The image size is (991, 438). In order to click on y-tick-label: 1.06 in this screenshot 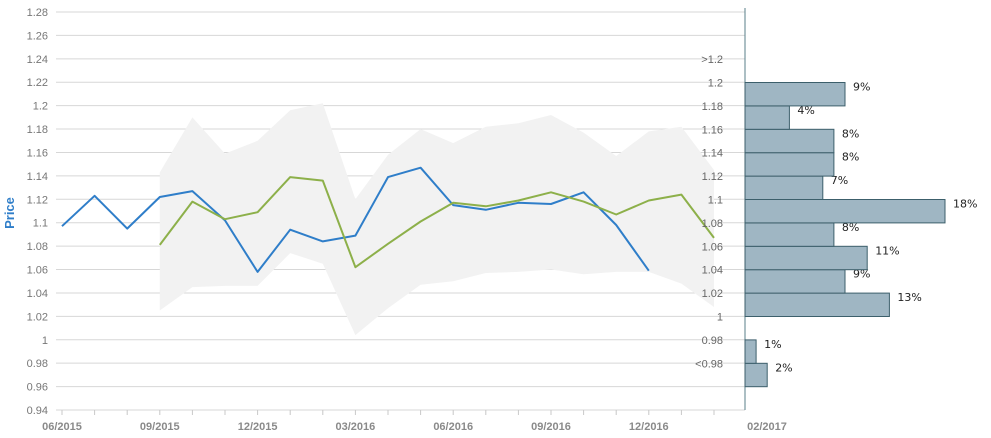, I will do `click(37, 271)`.